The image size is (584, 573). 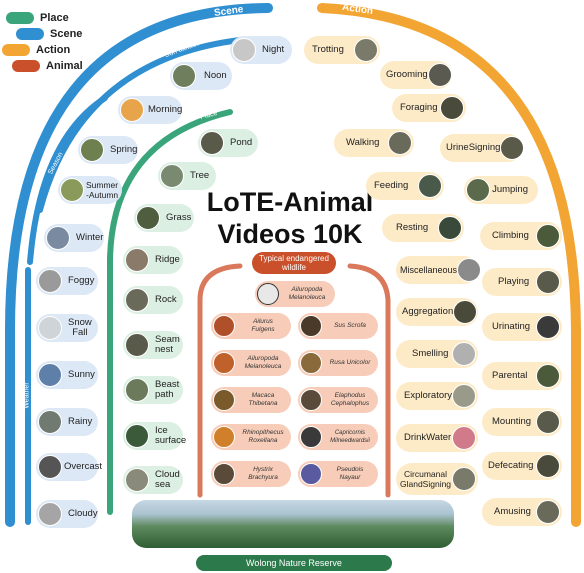 I want to click on label: Rock, so click(x=166, y=299).